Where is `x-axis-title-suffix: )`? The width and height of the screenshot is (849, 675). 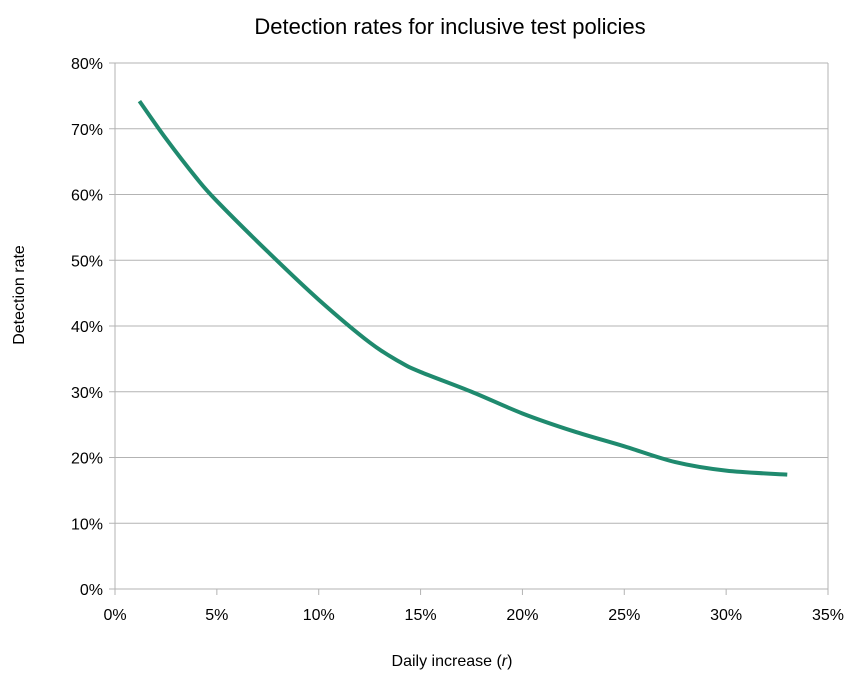
x-axis-title-suffix: ) is located at coordinates (509, 661).